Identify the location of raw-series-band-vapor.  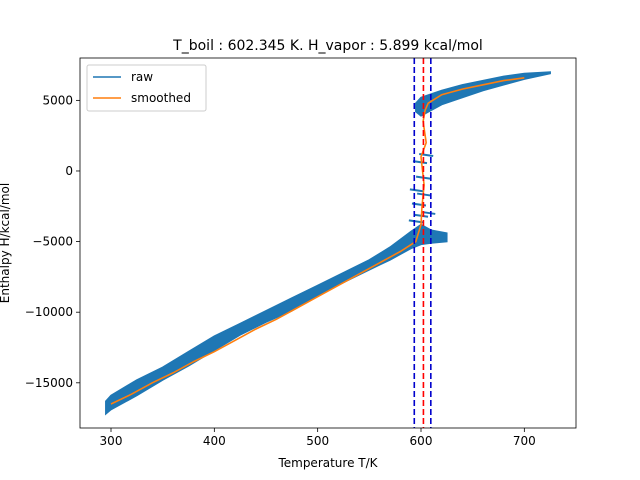
(483, 94).